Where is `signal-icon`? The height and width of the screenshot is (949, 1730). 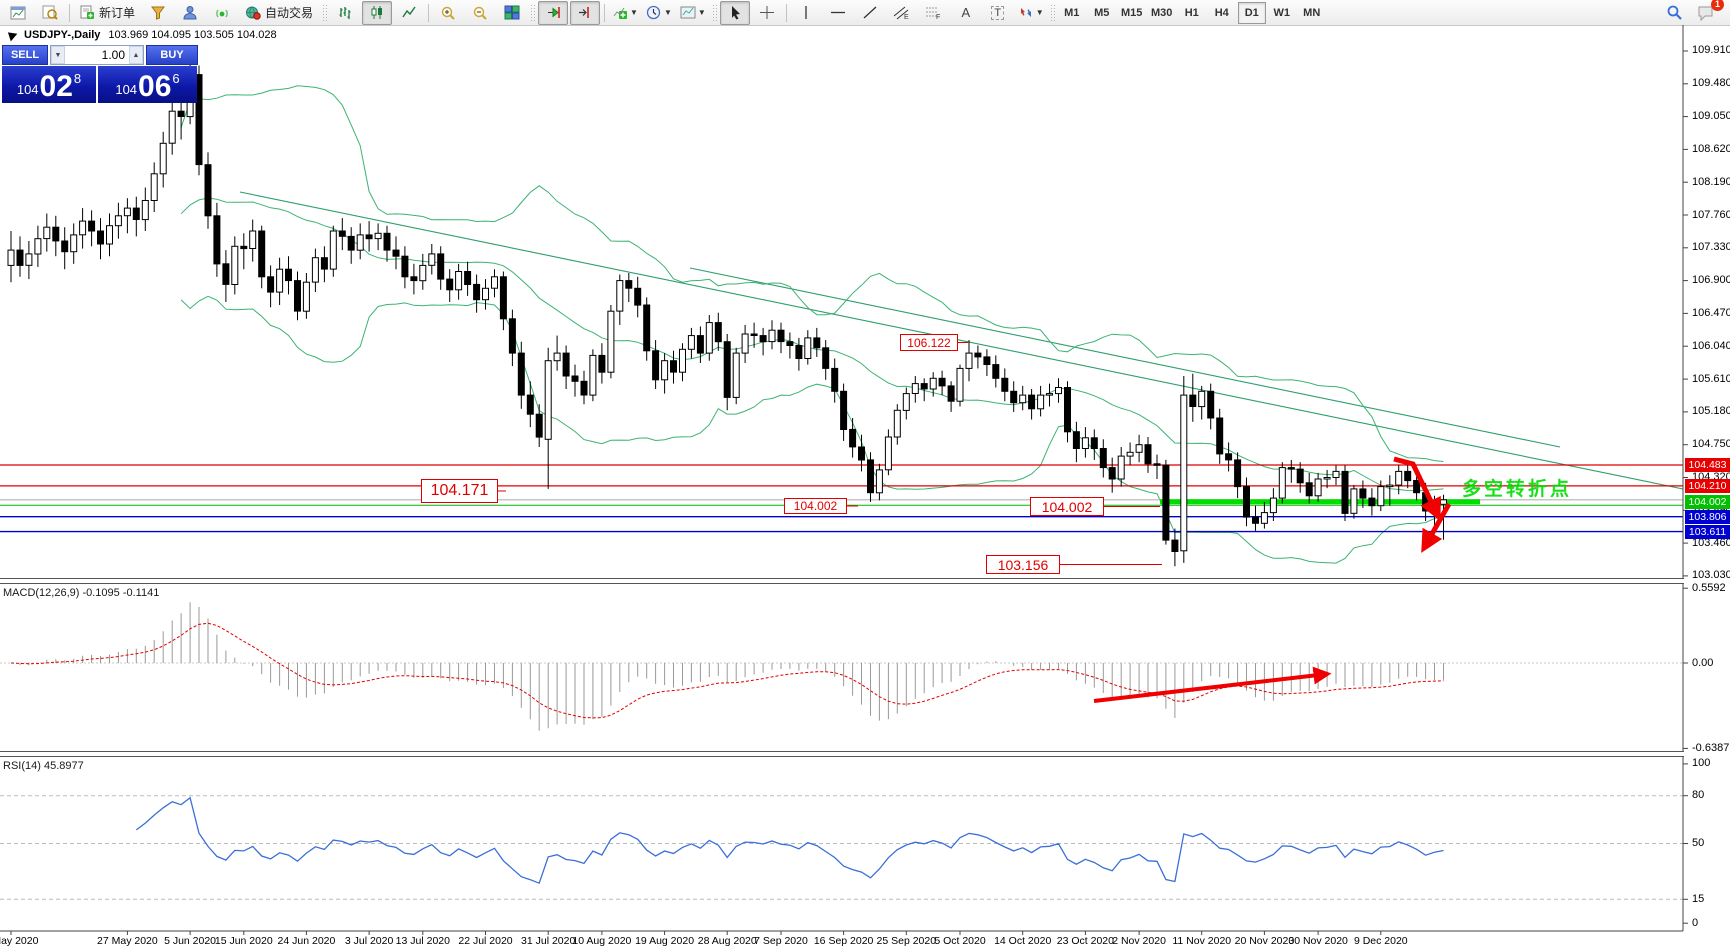 signal-icon is located at coordinates (222, 13).